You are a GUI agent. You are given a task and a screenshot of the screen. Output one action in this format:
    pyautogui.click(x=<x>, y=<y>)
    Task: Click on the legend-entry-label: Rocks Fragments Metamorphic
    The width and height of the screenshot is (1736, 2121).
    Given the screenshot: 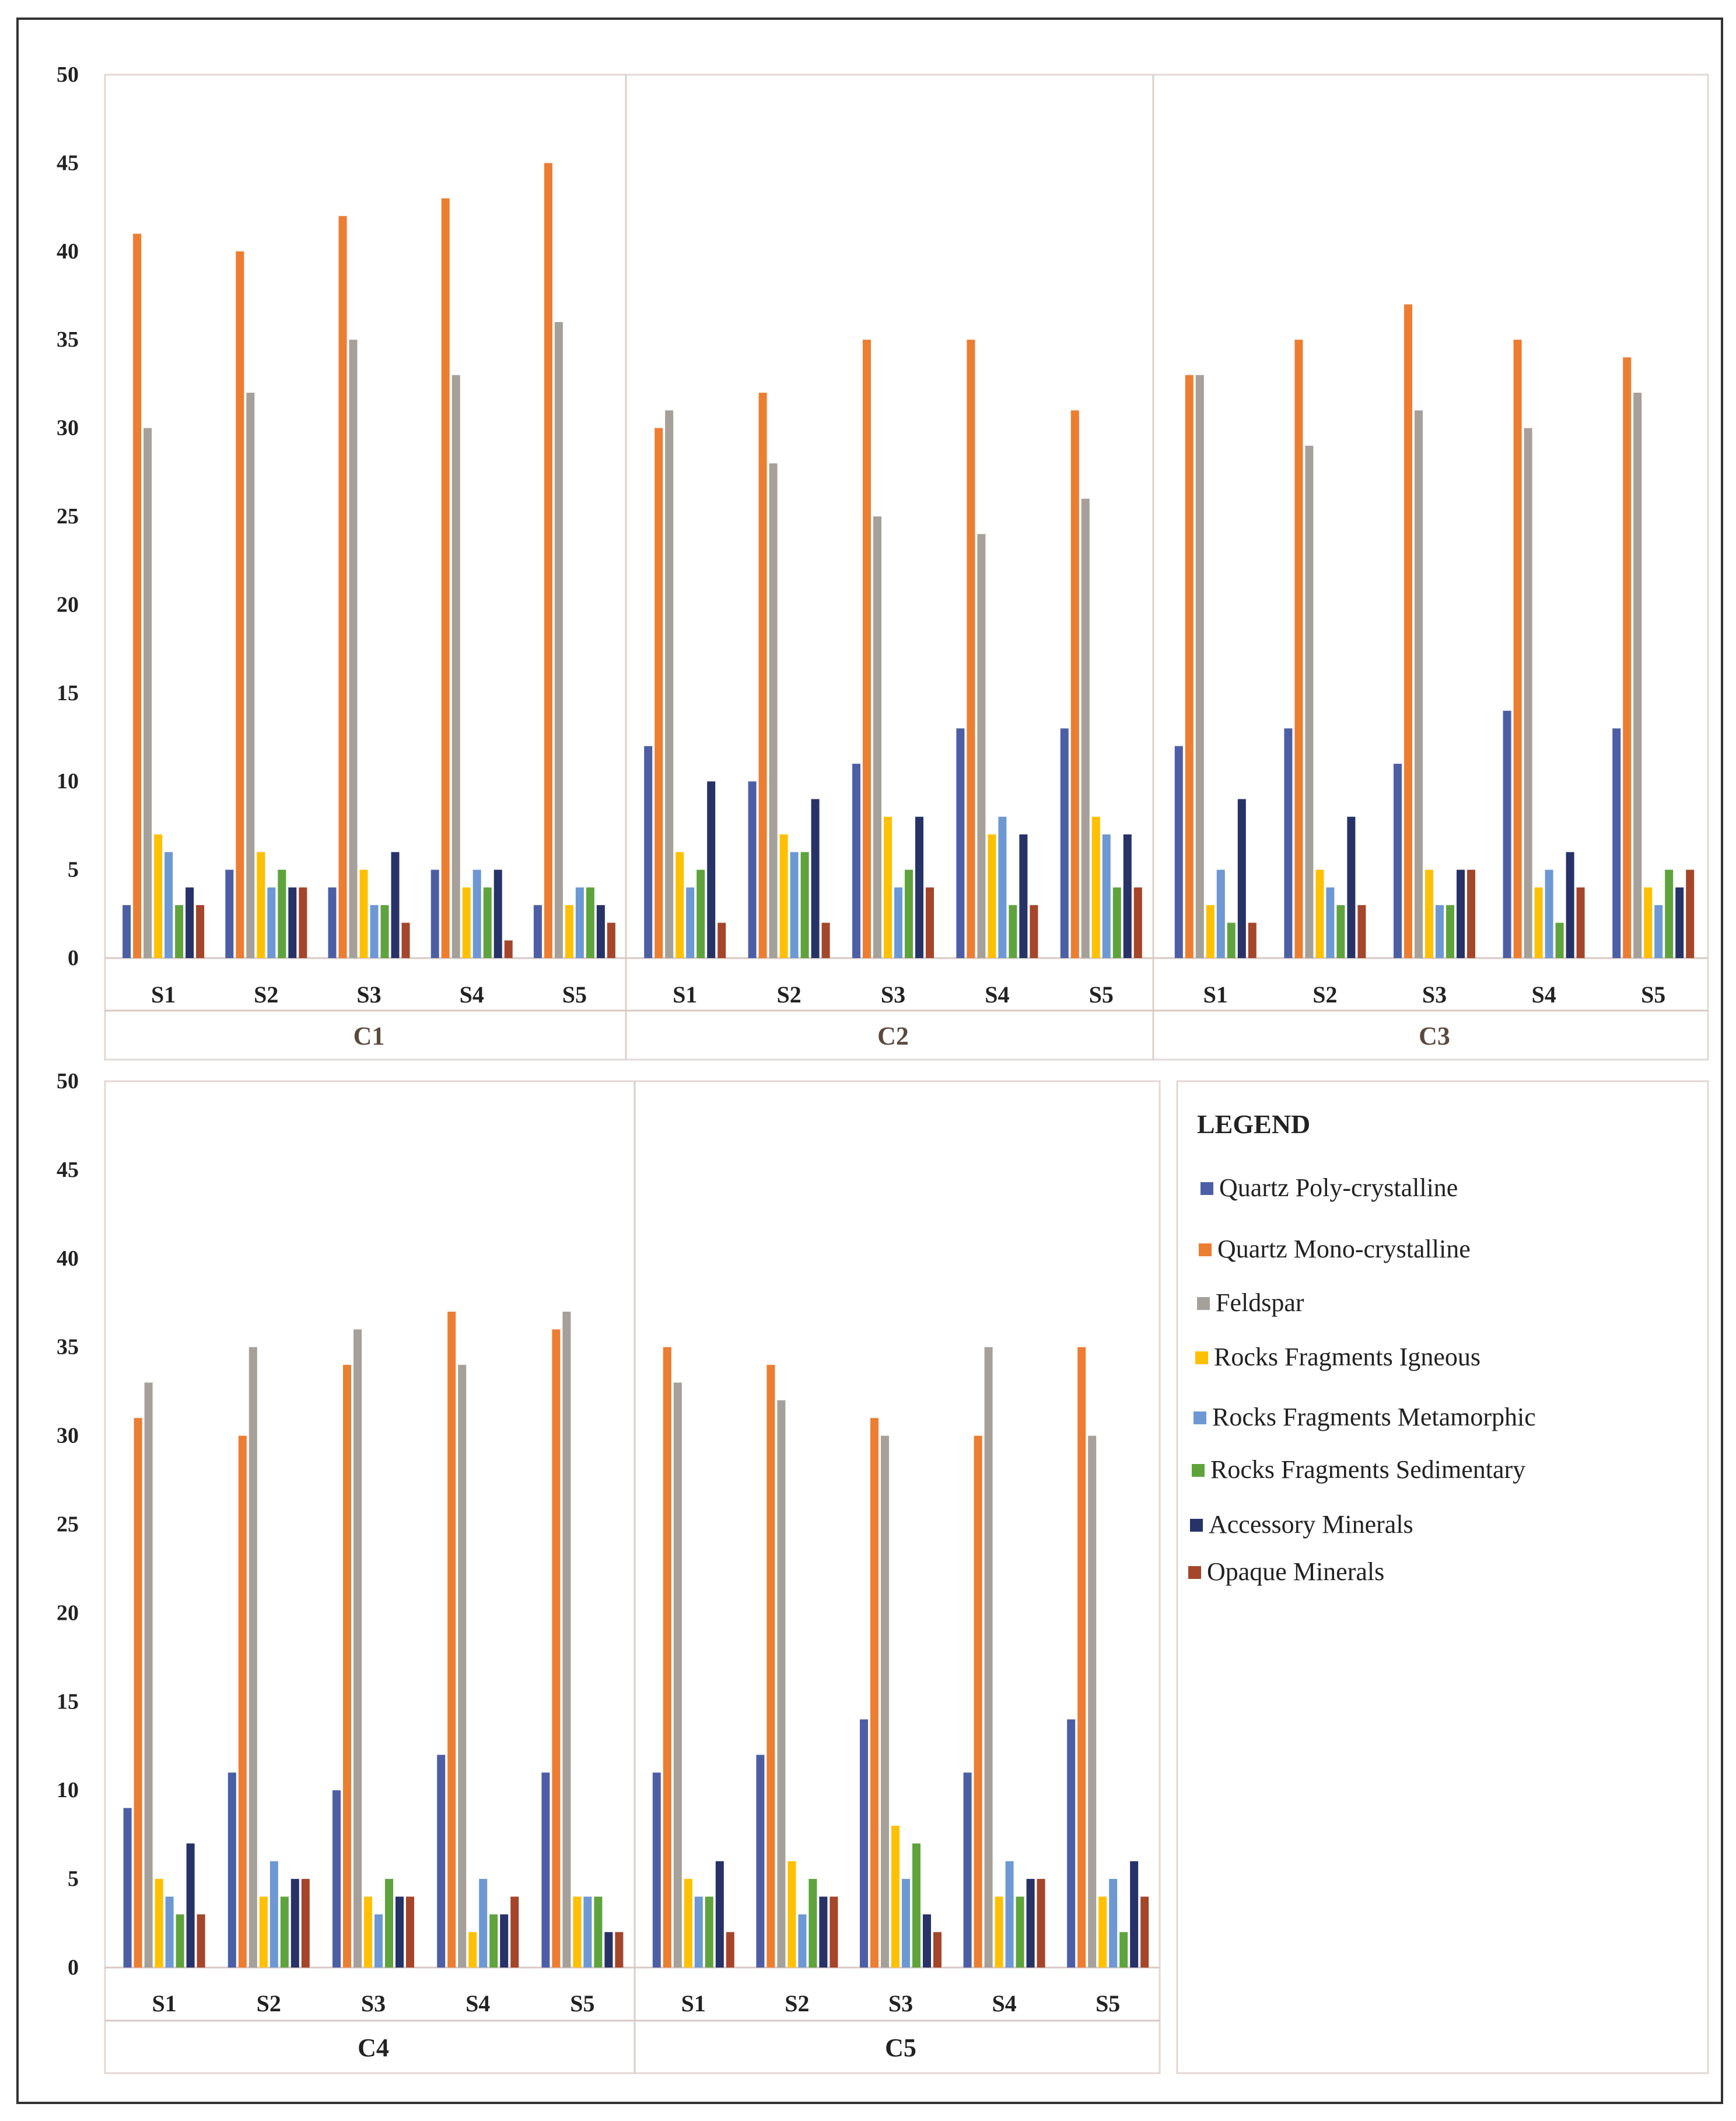 What is the action you would take?
    pyautogui.click(x=1374, y=1417)
    